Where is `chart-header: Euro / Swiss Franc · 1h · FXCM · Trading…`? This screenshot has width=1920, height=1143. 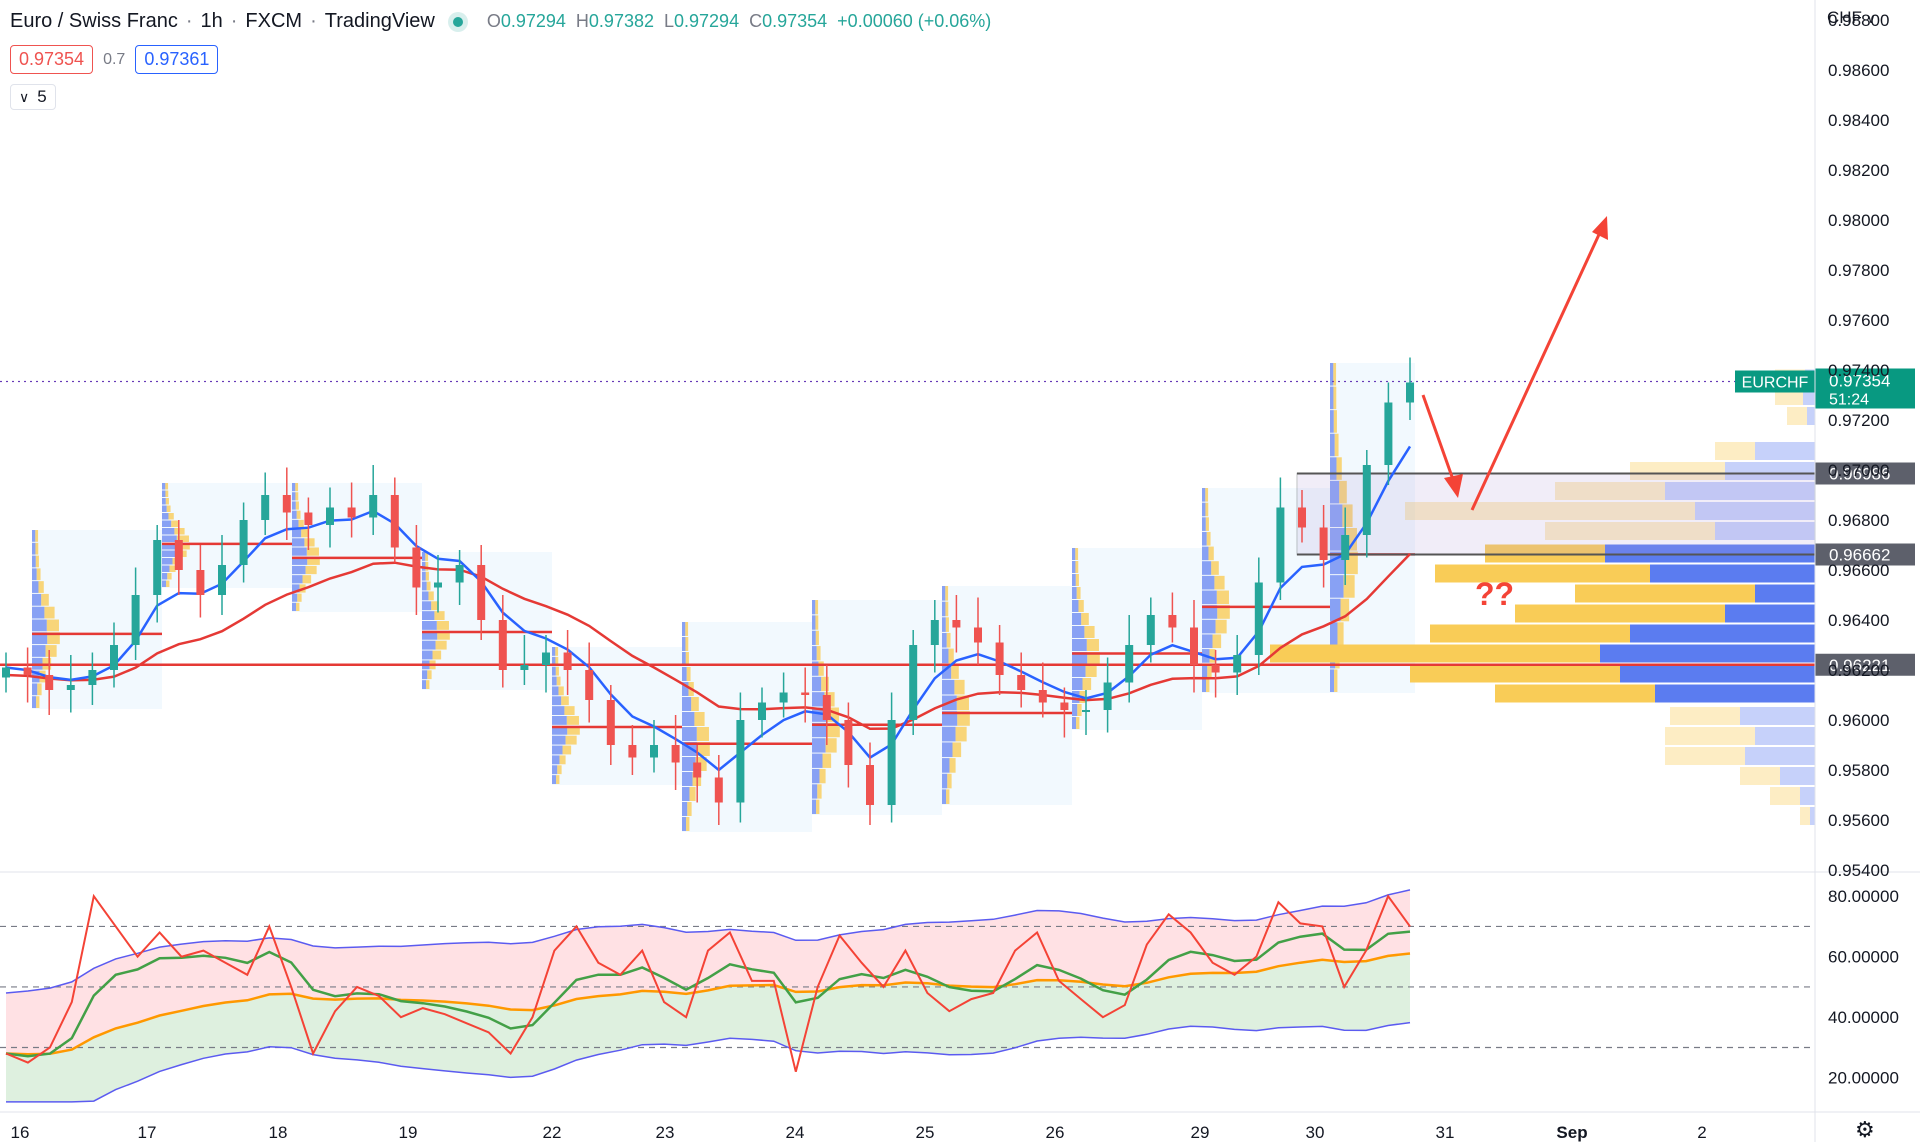 chart-header: Euro / Swiss Franc · 1h · FXCM · Trading… is located at coordinates (500, 21).